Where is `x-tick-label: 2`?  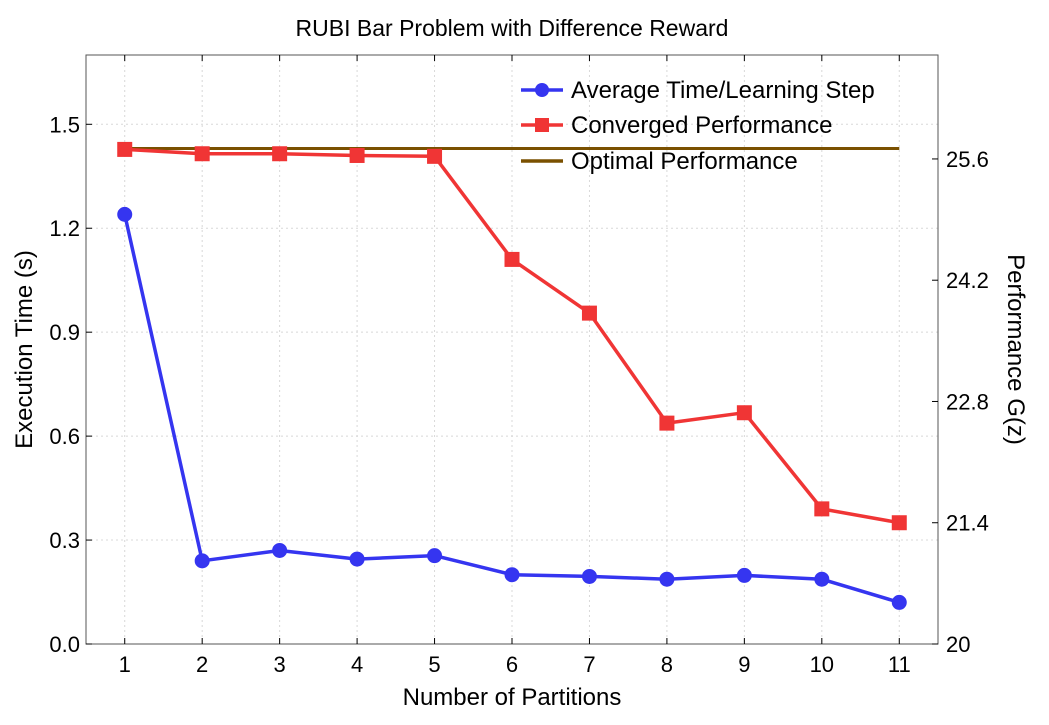
x-tick-label: 2 is located at coordinates (202, 664).